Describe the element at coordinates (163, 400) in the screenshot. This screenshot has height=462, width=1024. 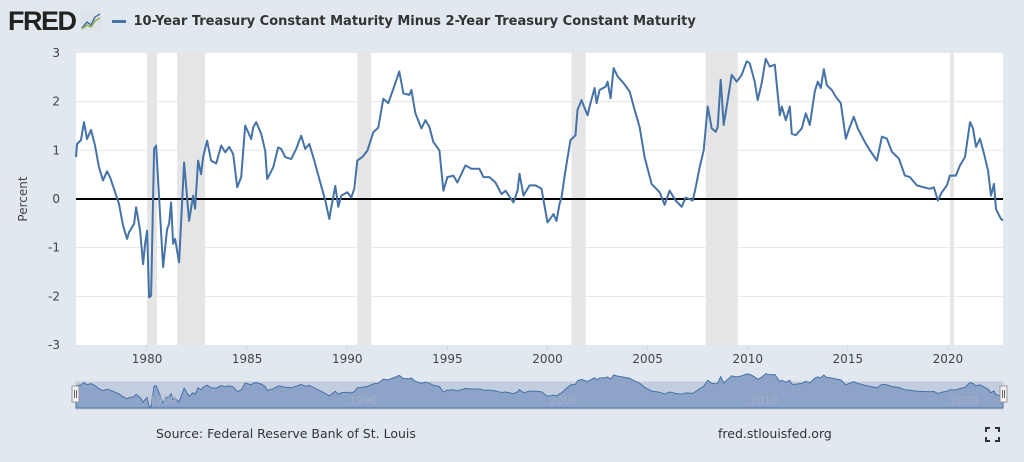
I see `navigator-tick-label: 1980` at that location.